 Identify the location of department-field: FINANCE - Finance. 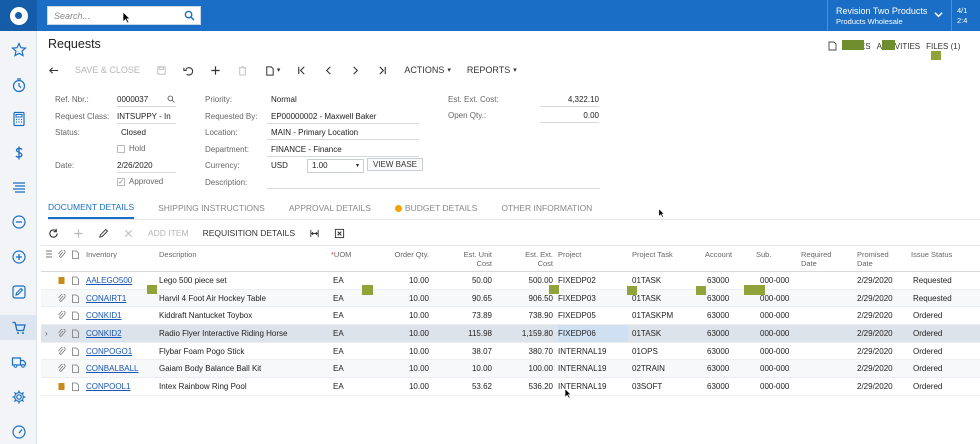
(343, 151).